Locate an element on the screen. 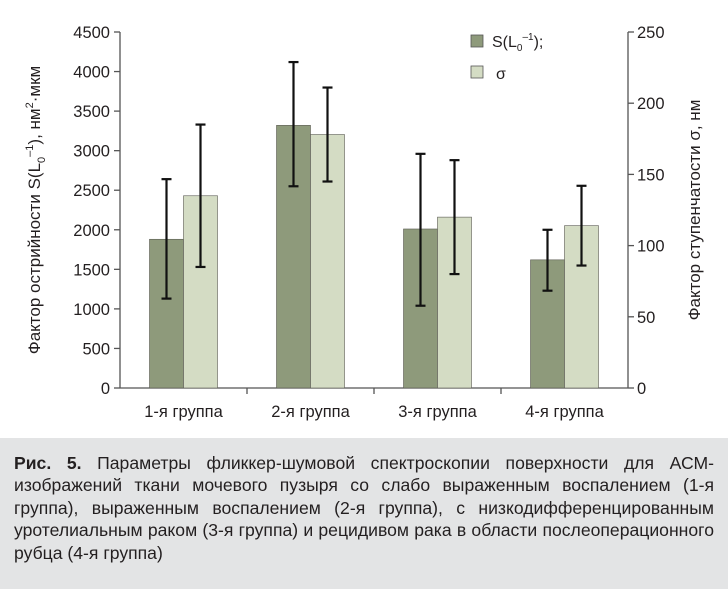  right-tick-label: 100 is located at coordinates (651, 247).